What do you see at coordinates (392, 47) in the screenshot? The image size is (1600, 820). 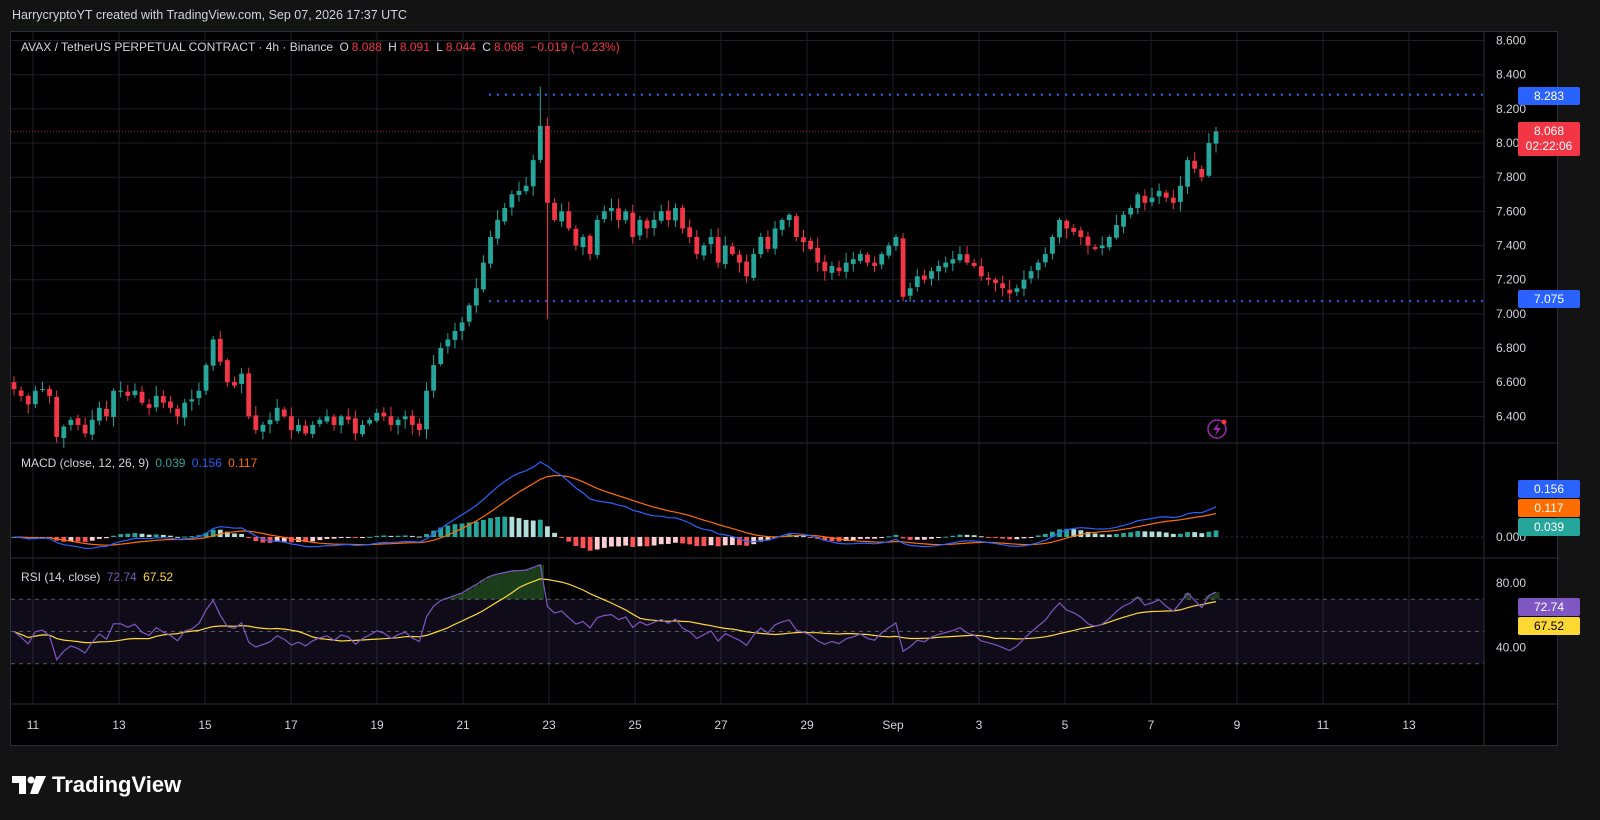 I see `high-label: H` at bounding box center [392, 47].